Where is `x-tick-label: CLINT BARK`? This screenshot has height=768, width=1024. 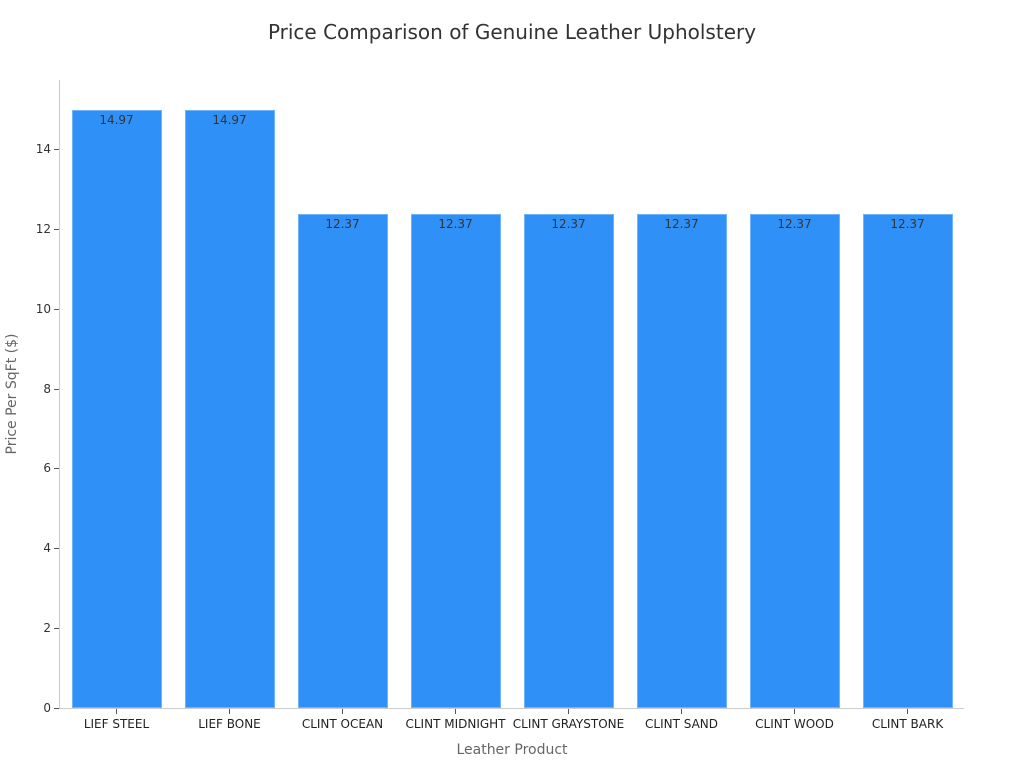
x-tick-label: CLINT BARK is located at coordinates (907, 724).